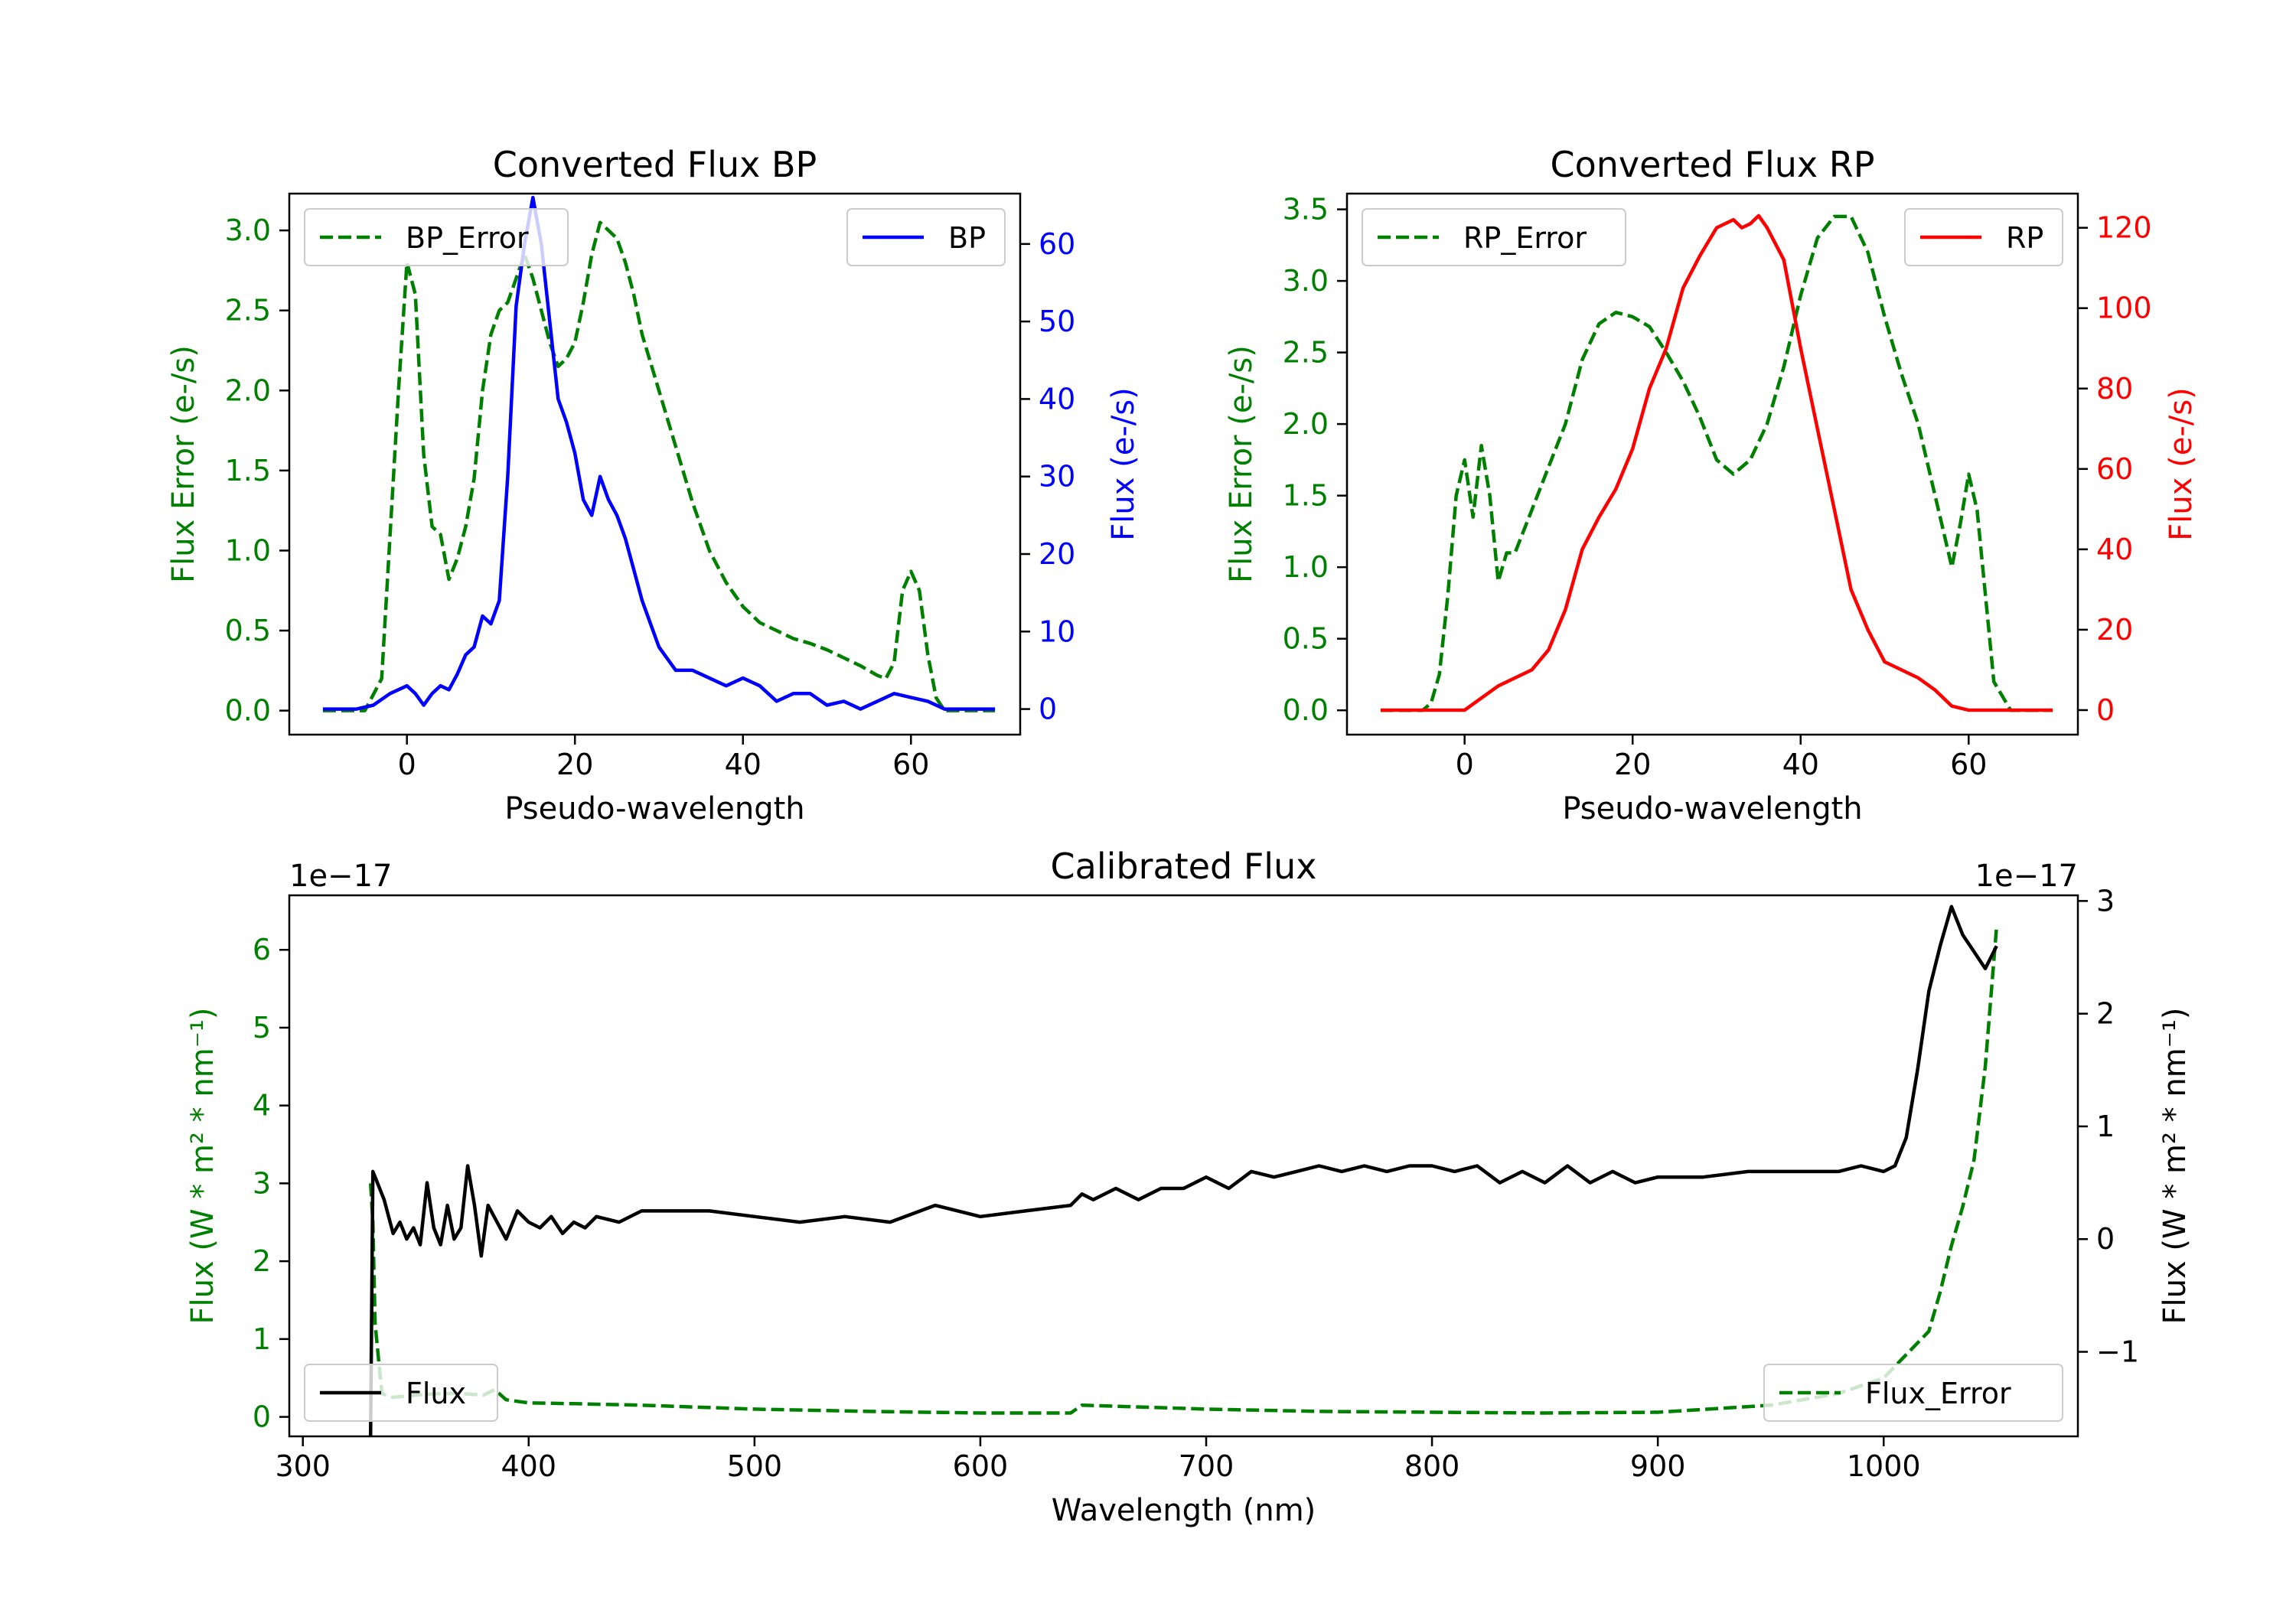  Describe the element at coordinates (1057, 477) in the screenshot. I see `y-right-tick-label: 30` at that location.